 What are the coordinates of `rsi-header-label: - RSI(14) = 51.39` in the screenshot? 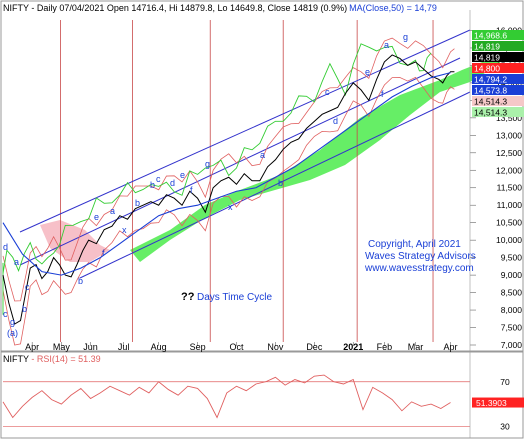 It's located at (65, 359).